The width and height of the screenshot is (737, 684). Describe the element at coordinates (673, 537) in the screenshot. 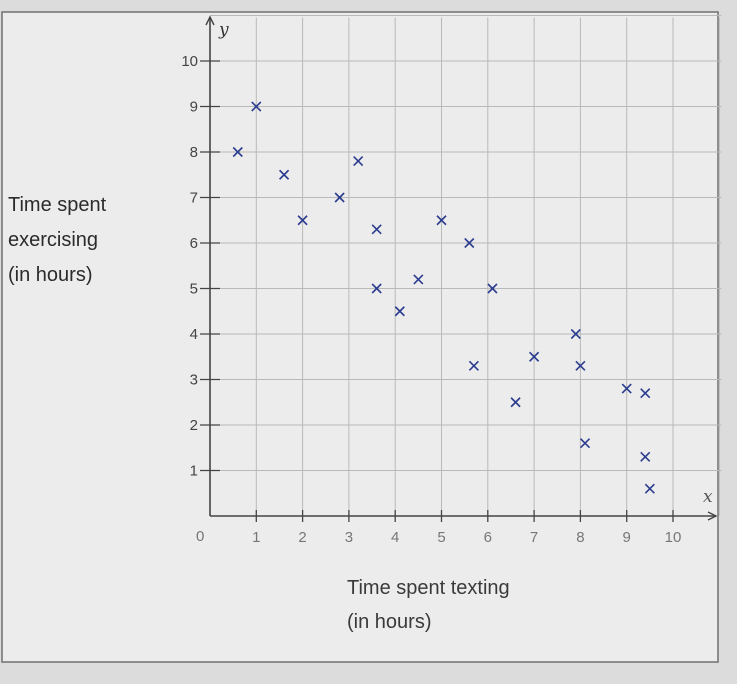

I see `x-tick-label: 10` at that location.